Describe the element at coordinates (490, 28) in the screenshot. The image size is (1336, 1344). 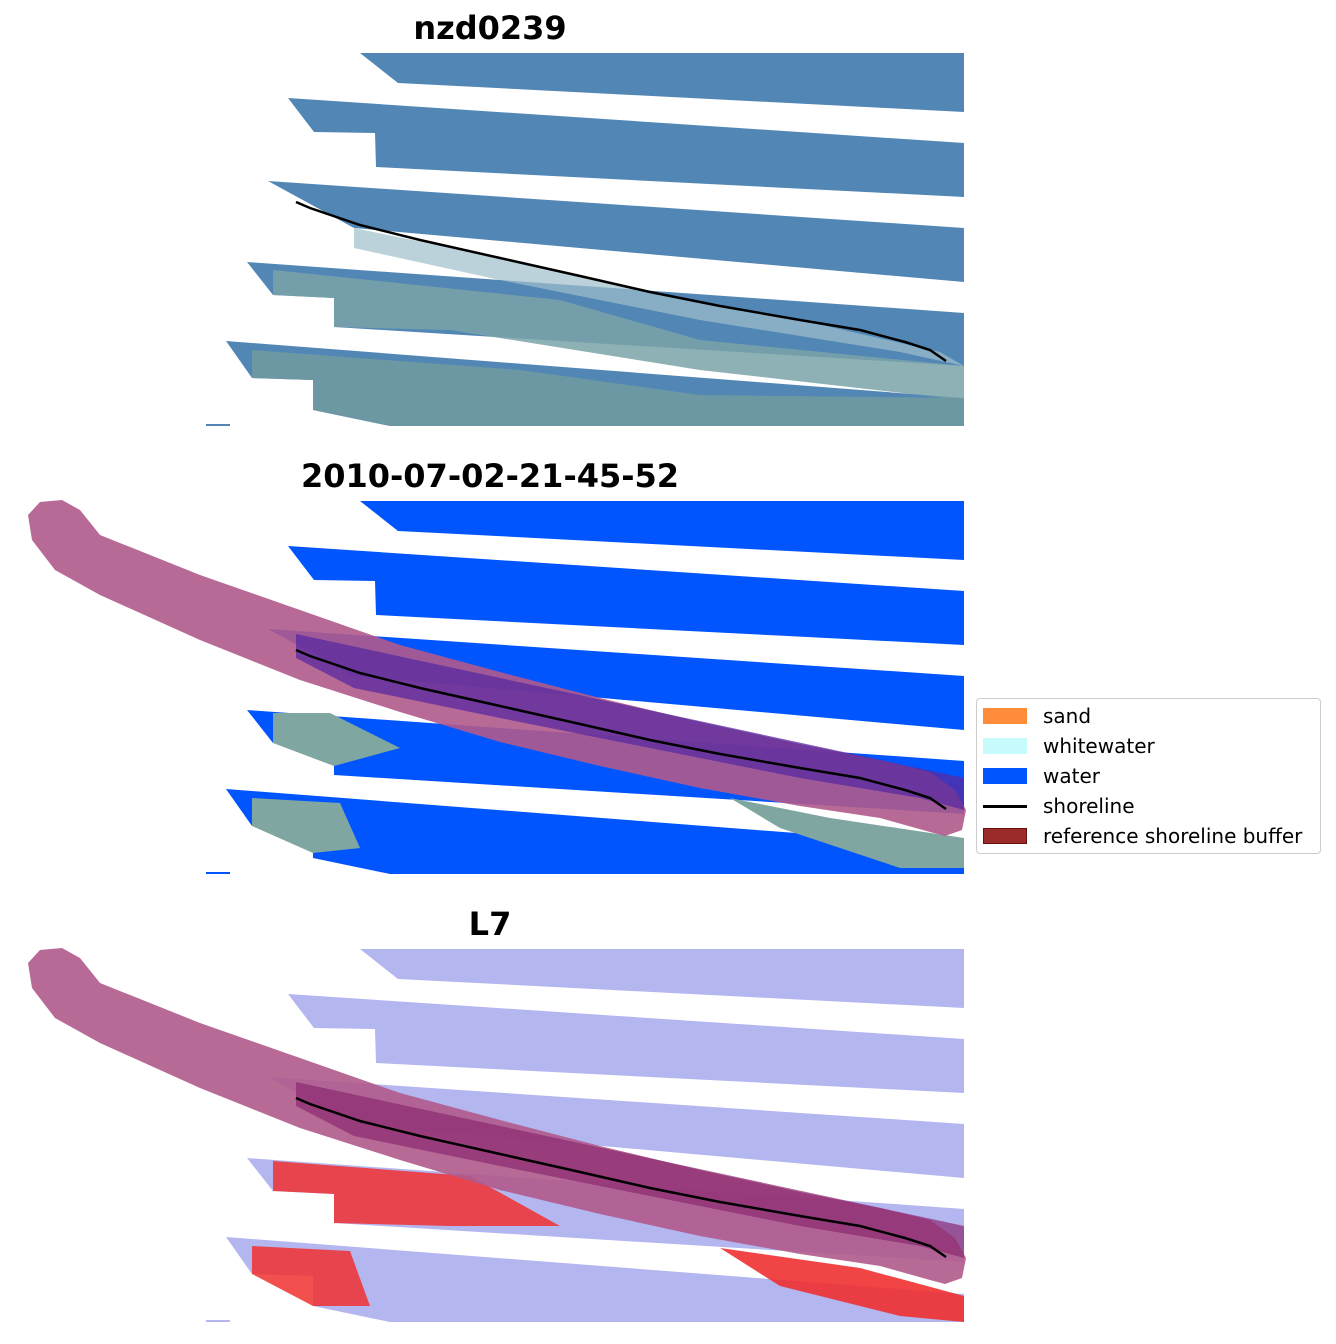
I see `panel-title-rgb: nzd0239` at that location.